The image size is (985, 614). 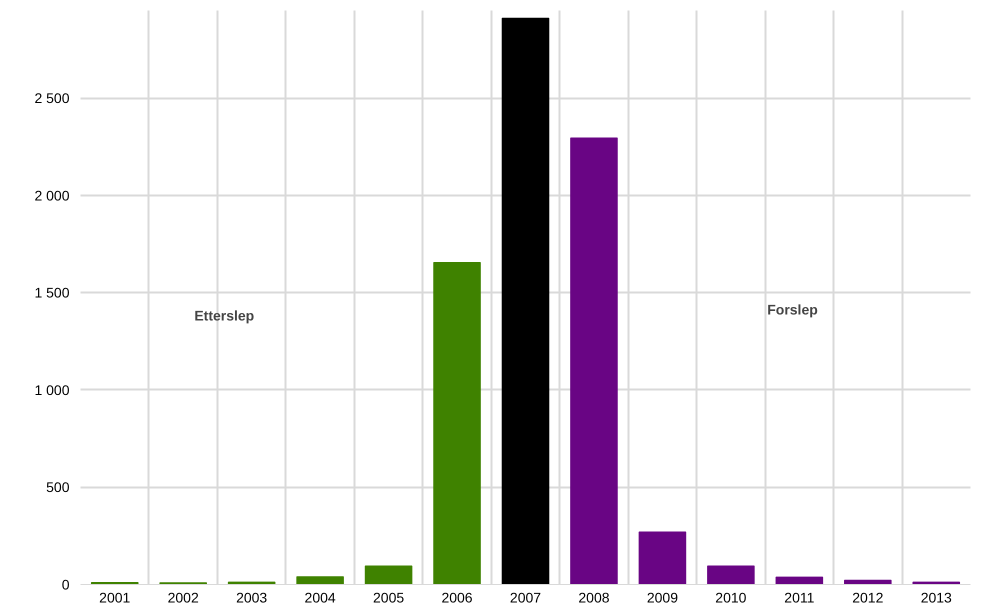 I want to click on y-tick-label: 2 500, so click(x=52, y=98).